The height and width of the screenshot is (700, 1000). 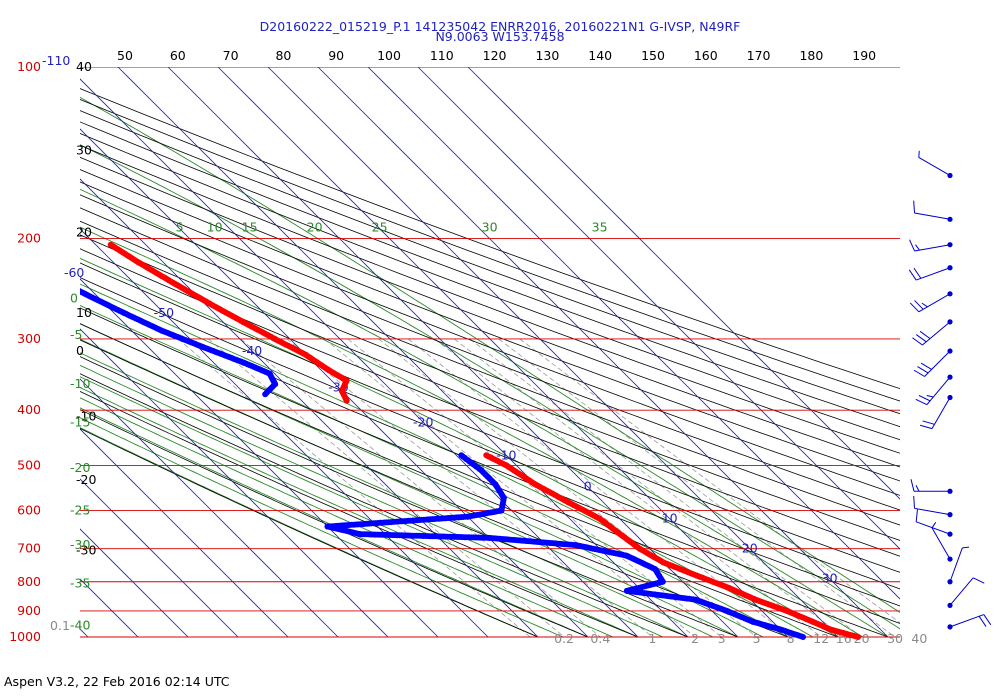 What do you see at coordinates (652, 638) in the screenshot?
I see `mixing-ratio-tick-label: 1` at bounding box center [652, 638].